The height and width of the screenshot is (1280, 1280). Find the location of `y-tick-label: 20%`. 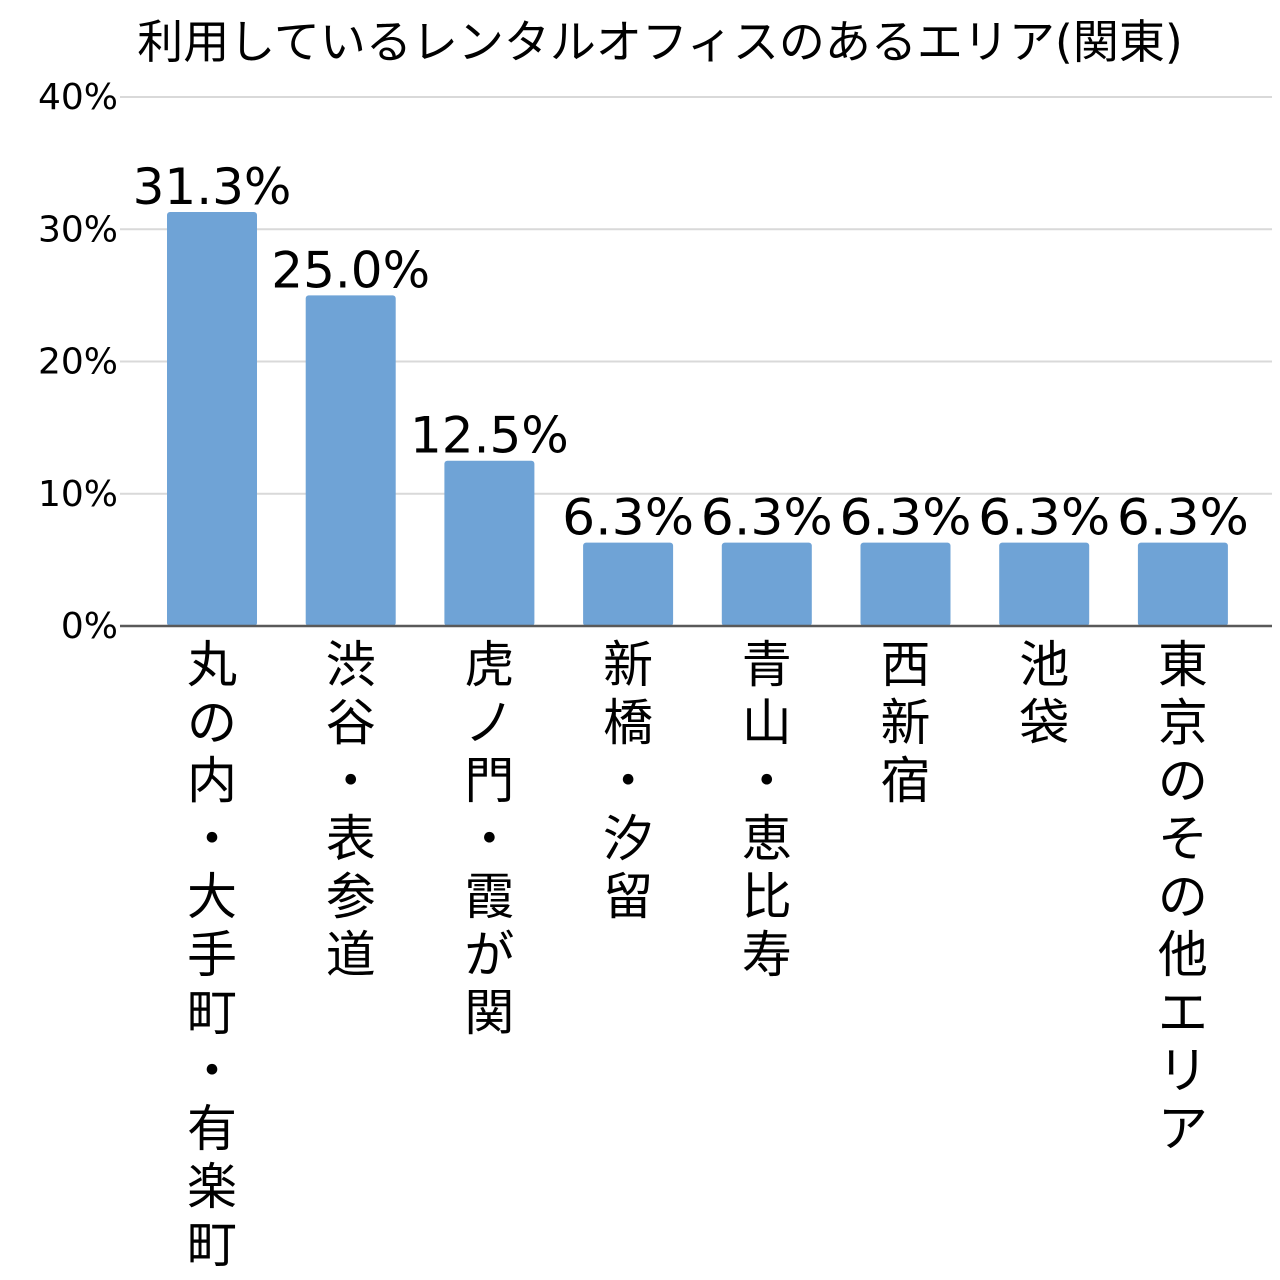

y-tick-label: 20% is located at coordinates (78, 362).